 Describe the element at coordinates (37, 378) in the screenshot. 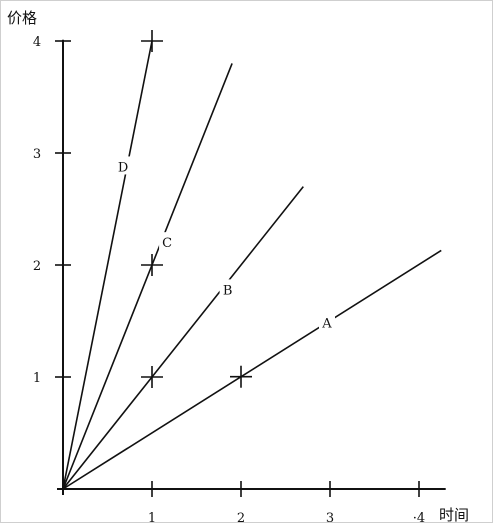

I see `y-tick-label-1: 1` at that location.